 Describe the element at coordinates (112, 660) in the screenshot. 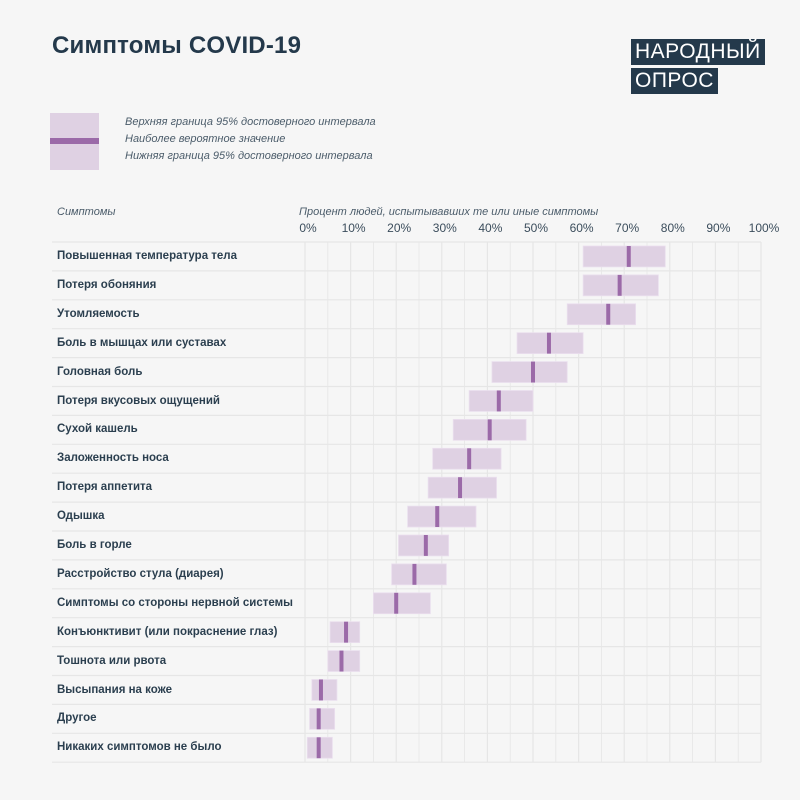

I see `row-label: Тошнота или рвота` at that location.